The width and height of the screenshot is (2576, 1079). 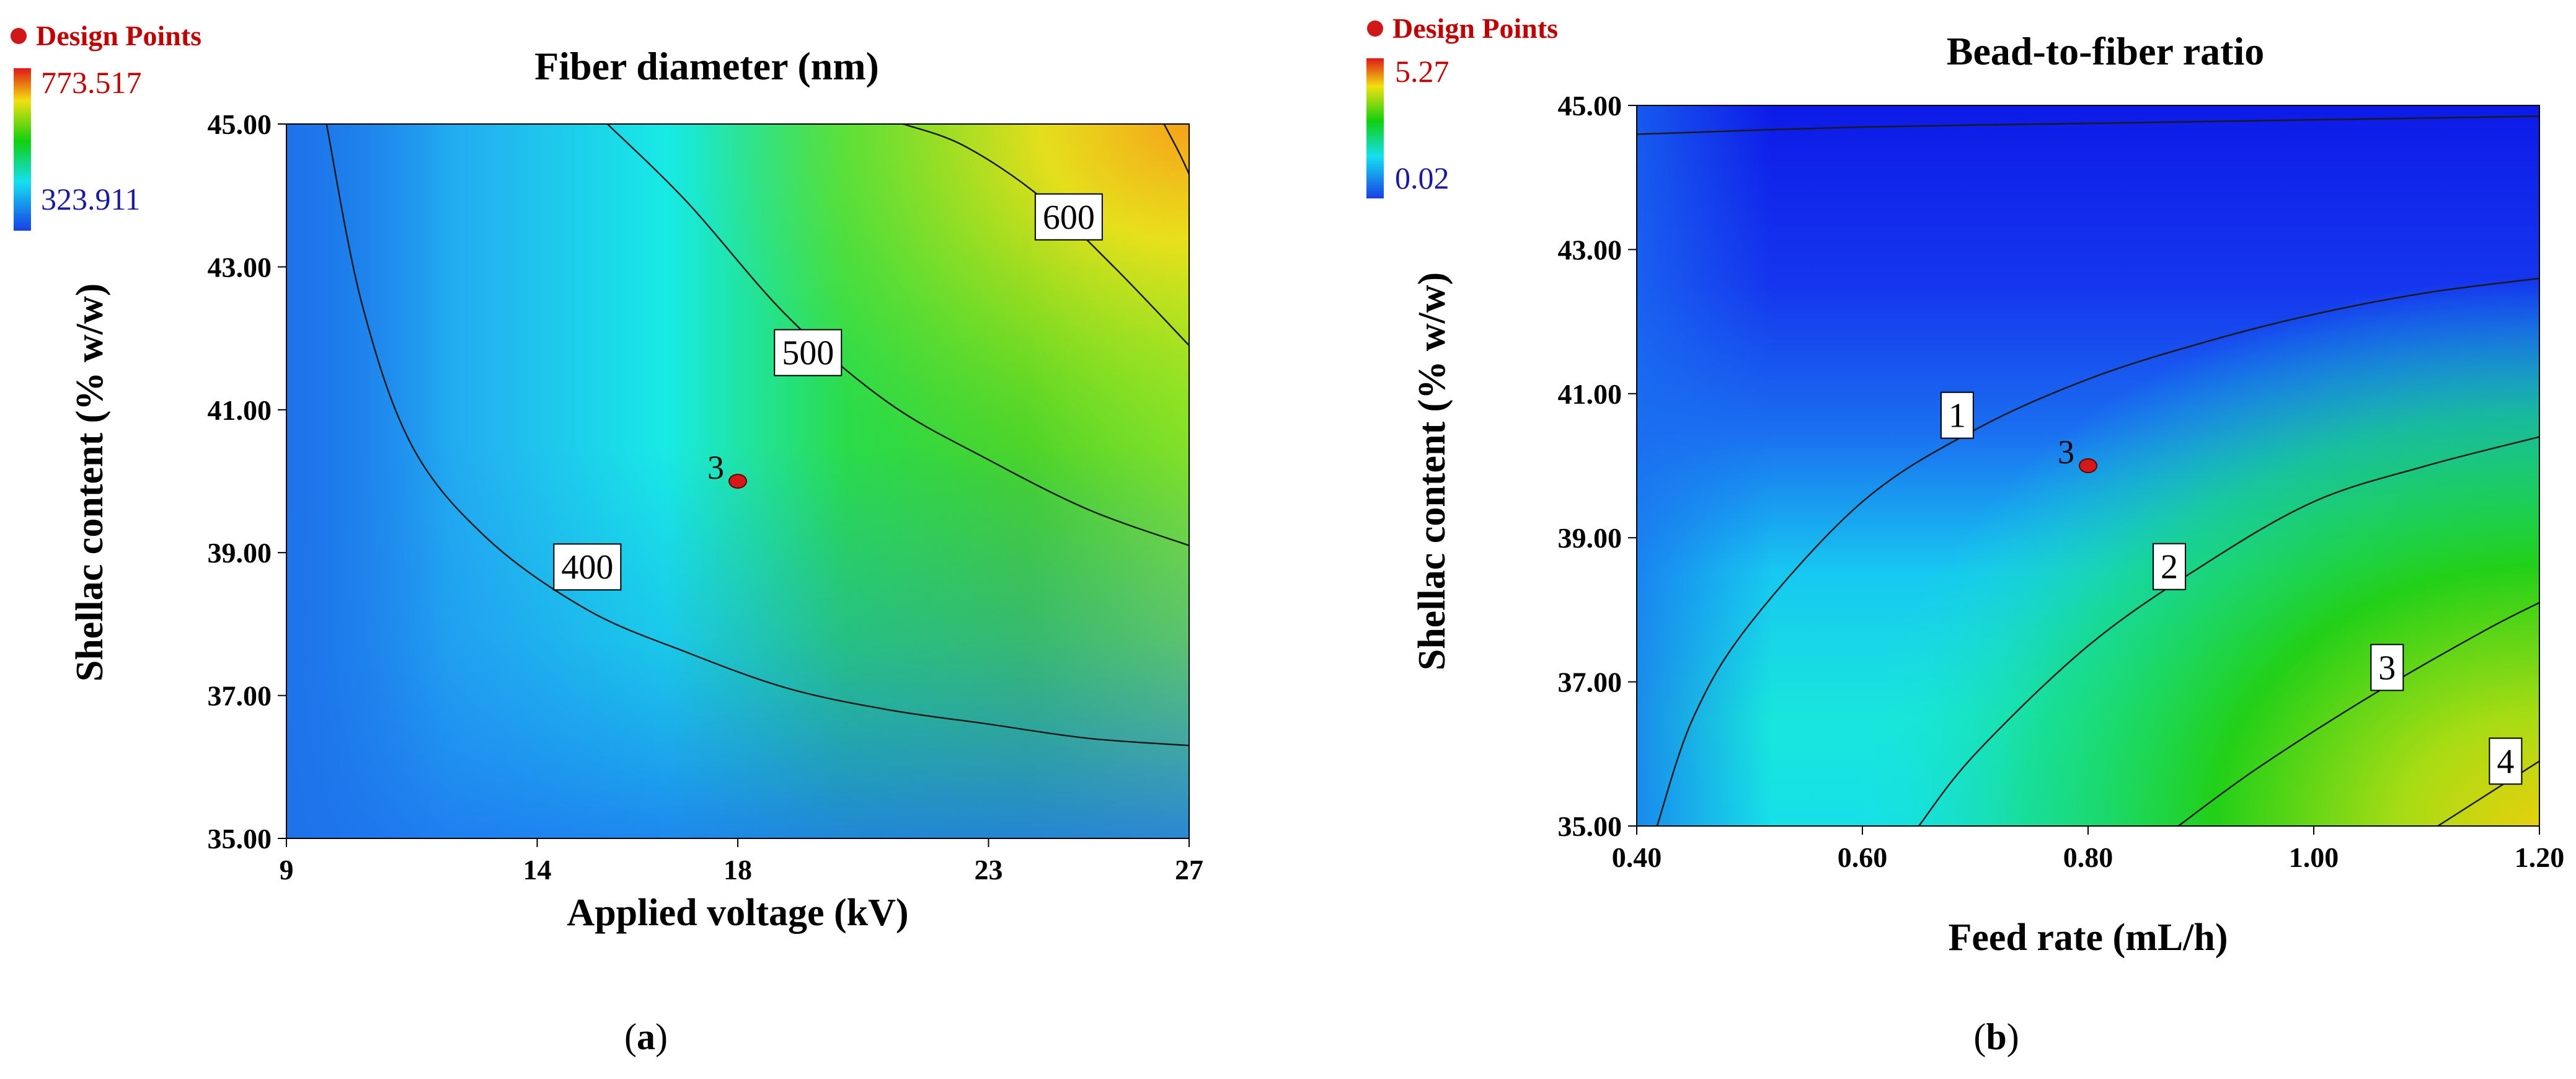 I want to click on x-tick-label: 1.00, so click(x=2314, y=857).